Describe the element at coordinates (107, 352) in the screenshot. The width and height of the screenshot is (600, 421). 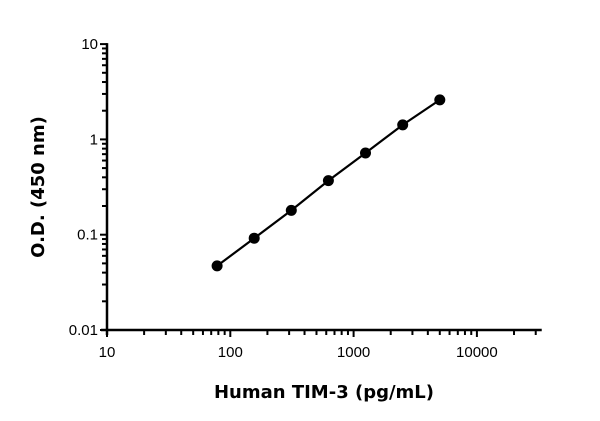
I see `x-tick-label: 10` at that location.